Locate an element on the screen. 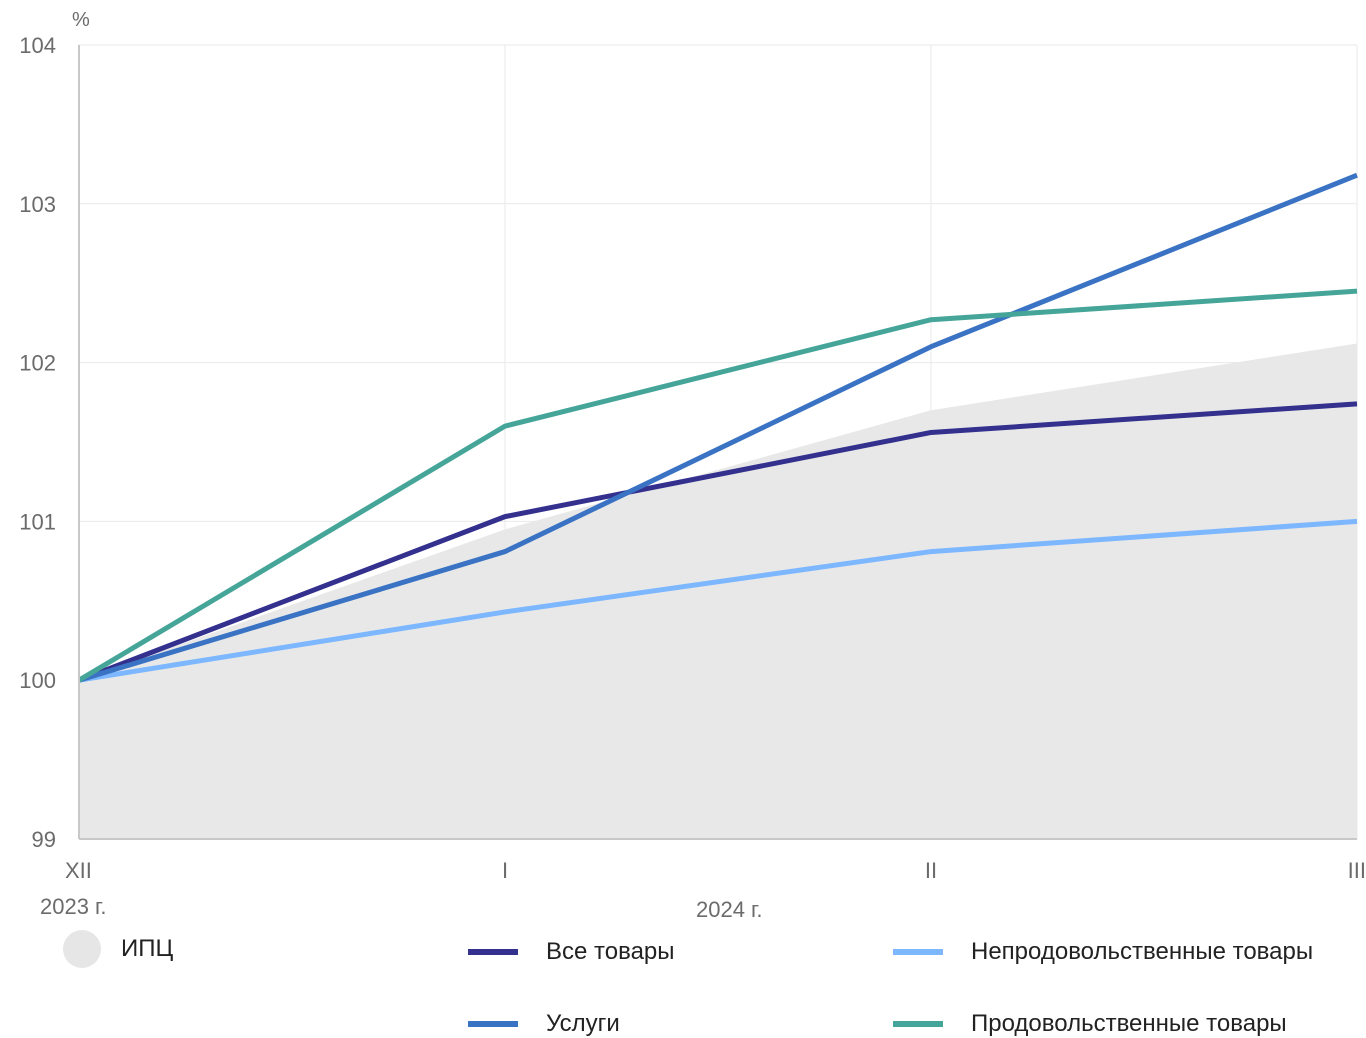 Image resolution: width=1366 pixels, height=1038 pixels. x-tick-label: I is located at coordinates (505, 870).